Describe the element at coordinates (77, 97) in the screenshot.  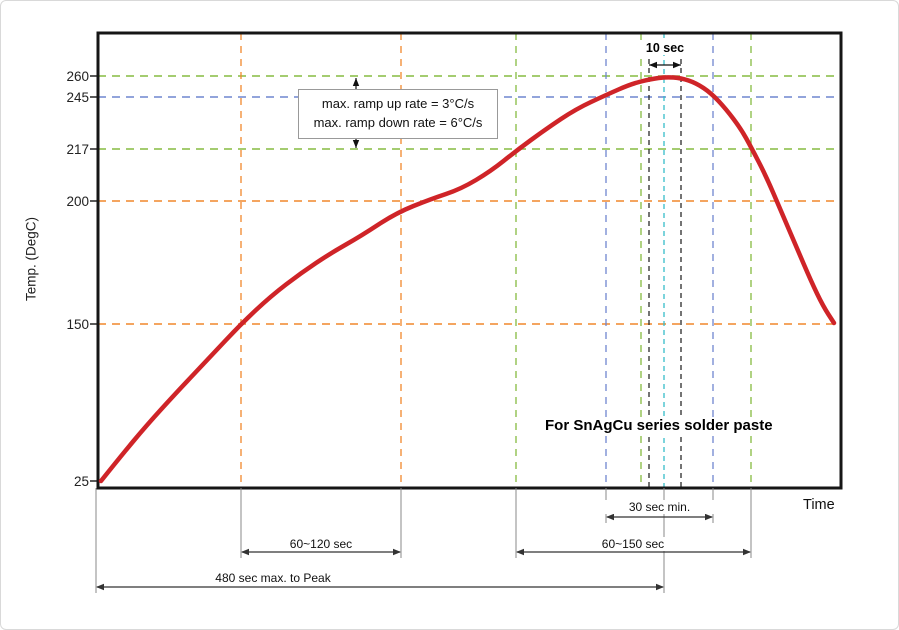
I see `y-tick-245: 245` at that location.